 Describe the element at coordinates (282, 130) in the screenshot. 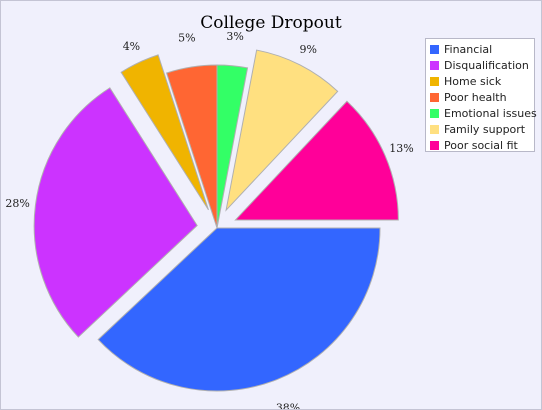

I see `pie-slice-family-support` at that location.